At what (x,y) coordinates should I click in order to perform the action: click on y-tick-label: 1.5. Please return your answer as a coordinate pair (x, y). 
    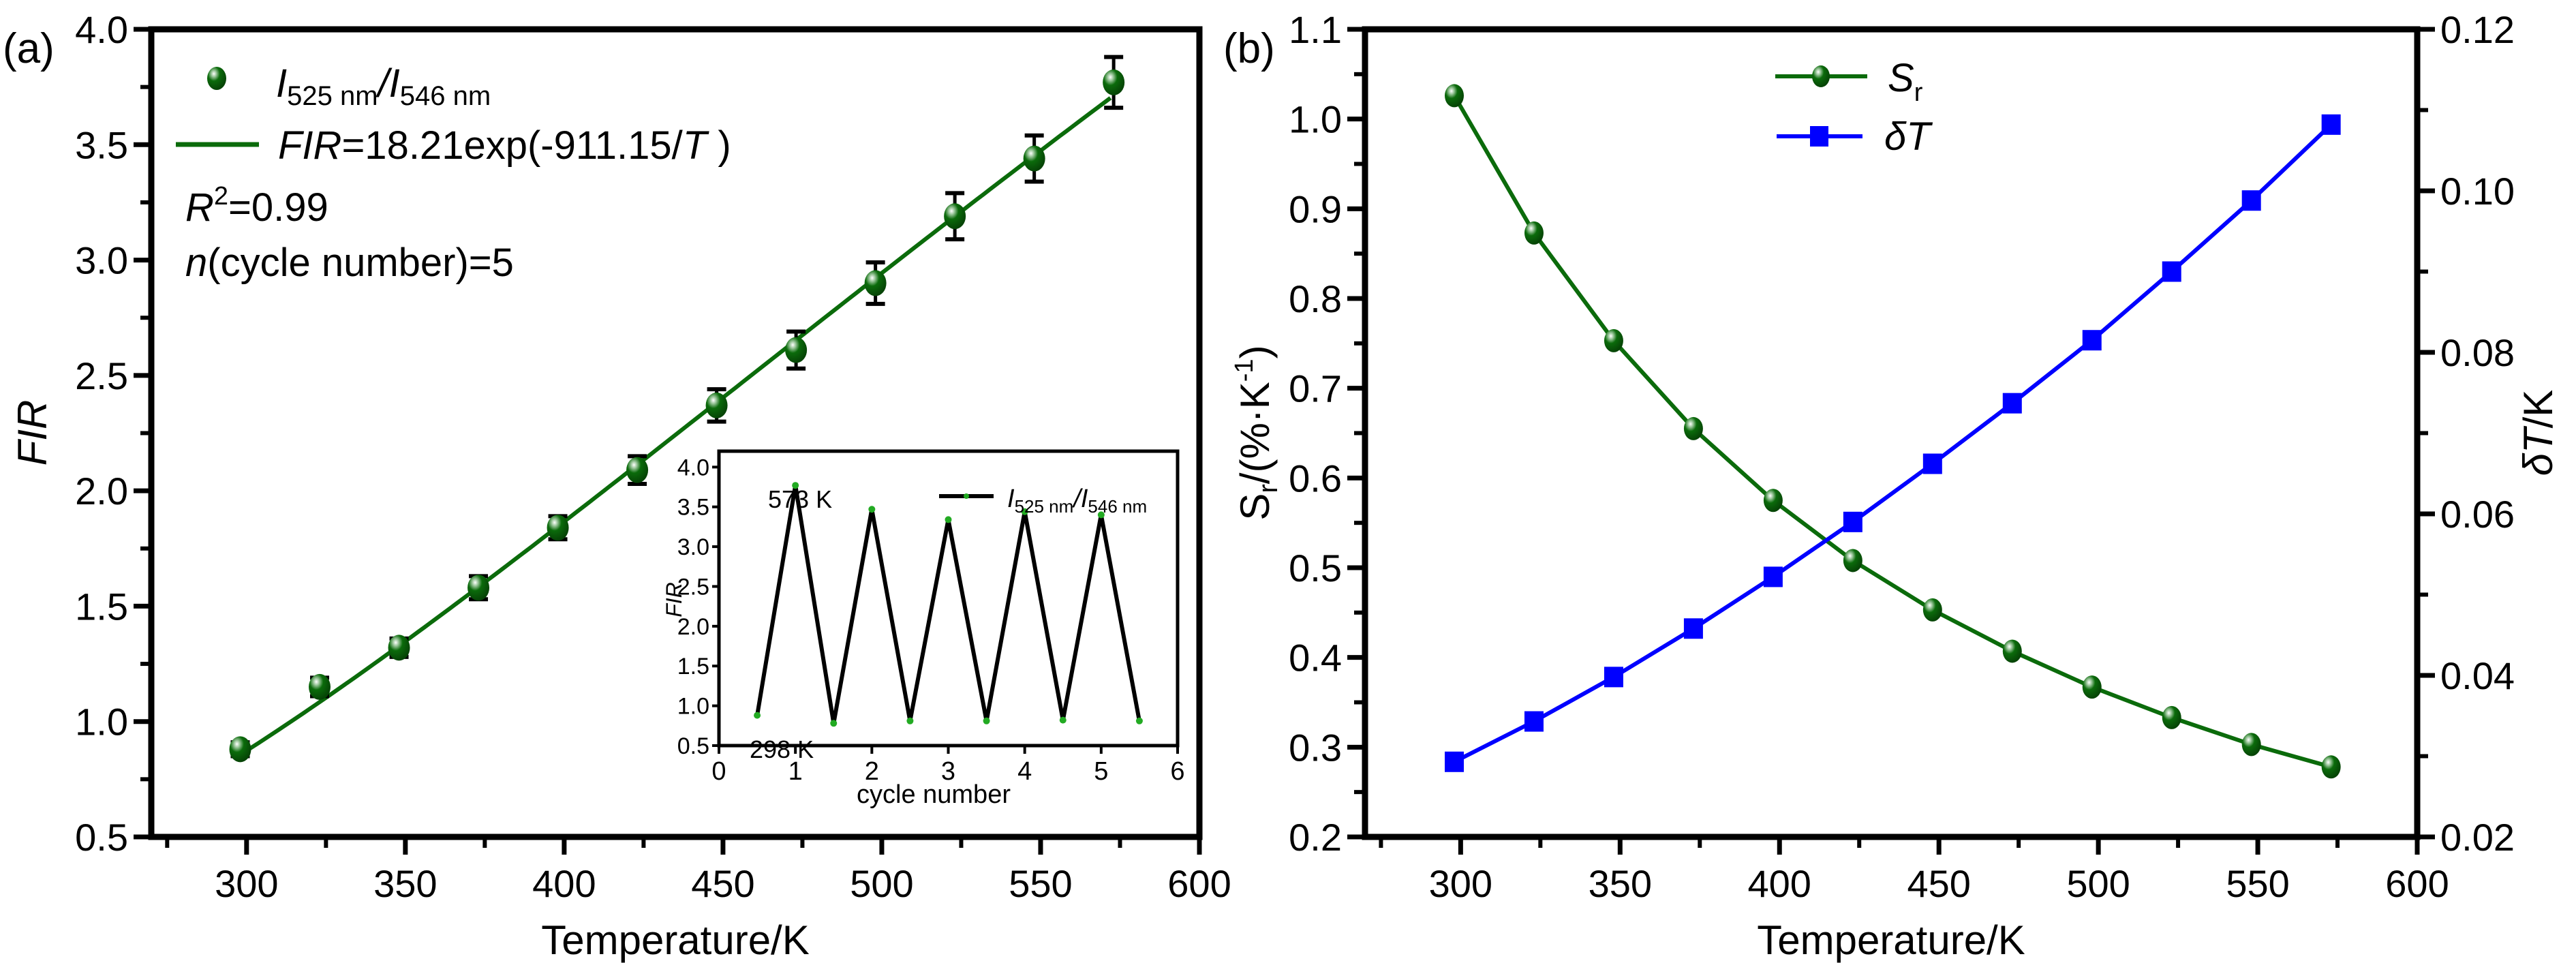
    Looking at the image, I should click on (101, 606).